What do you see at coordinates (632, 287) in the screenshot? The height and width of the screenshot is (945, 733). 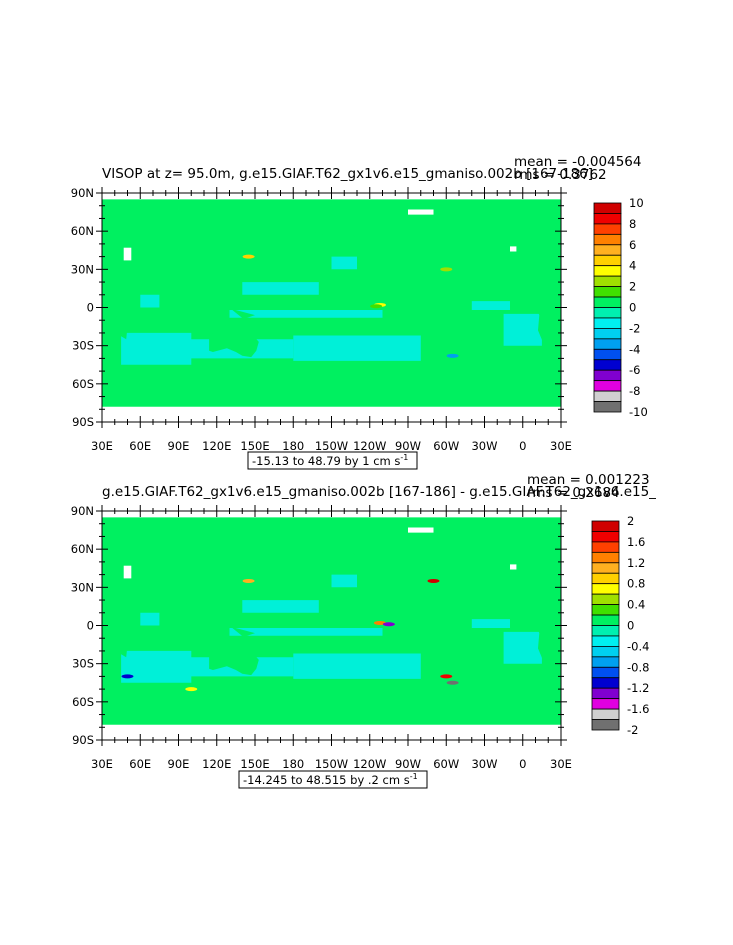 I see `colorbar-label: 2` at bounding box center [632, 287].